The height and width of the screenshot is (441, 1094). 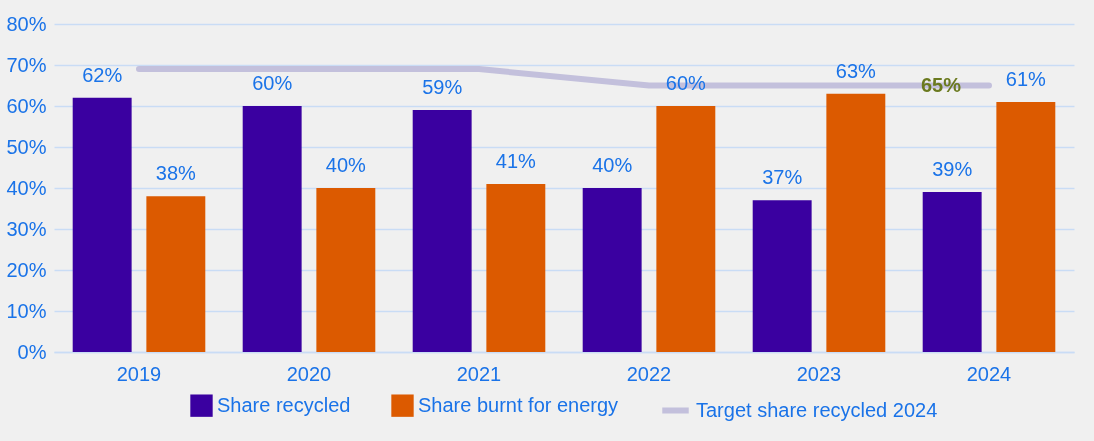 What do you see at coordinates (26, 64) in the screenshot?
I see `y-tick-label: 70%` at bounding box center [26, 64].